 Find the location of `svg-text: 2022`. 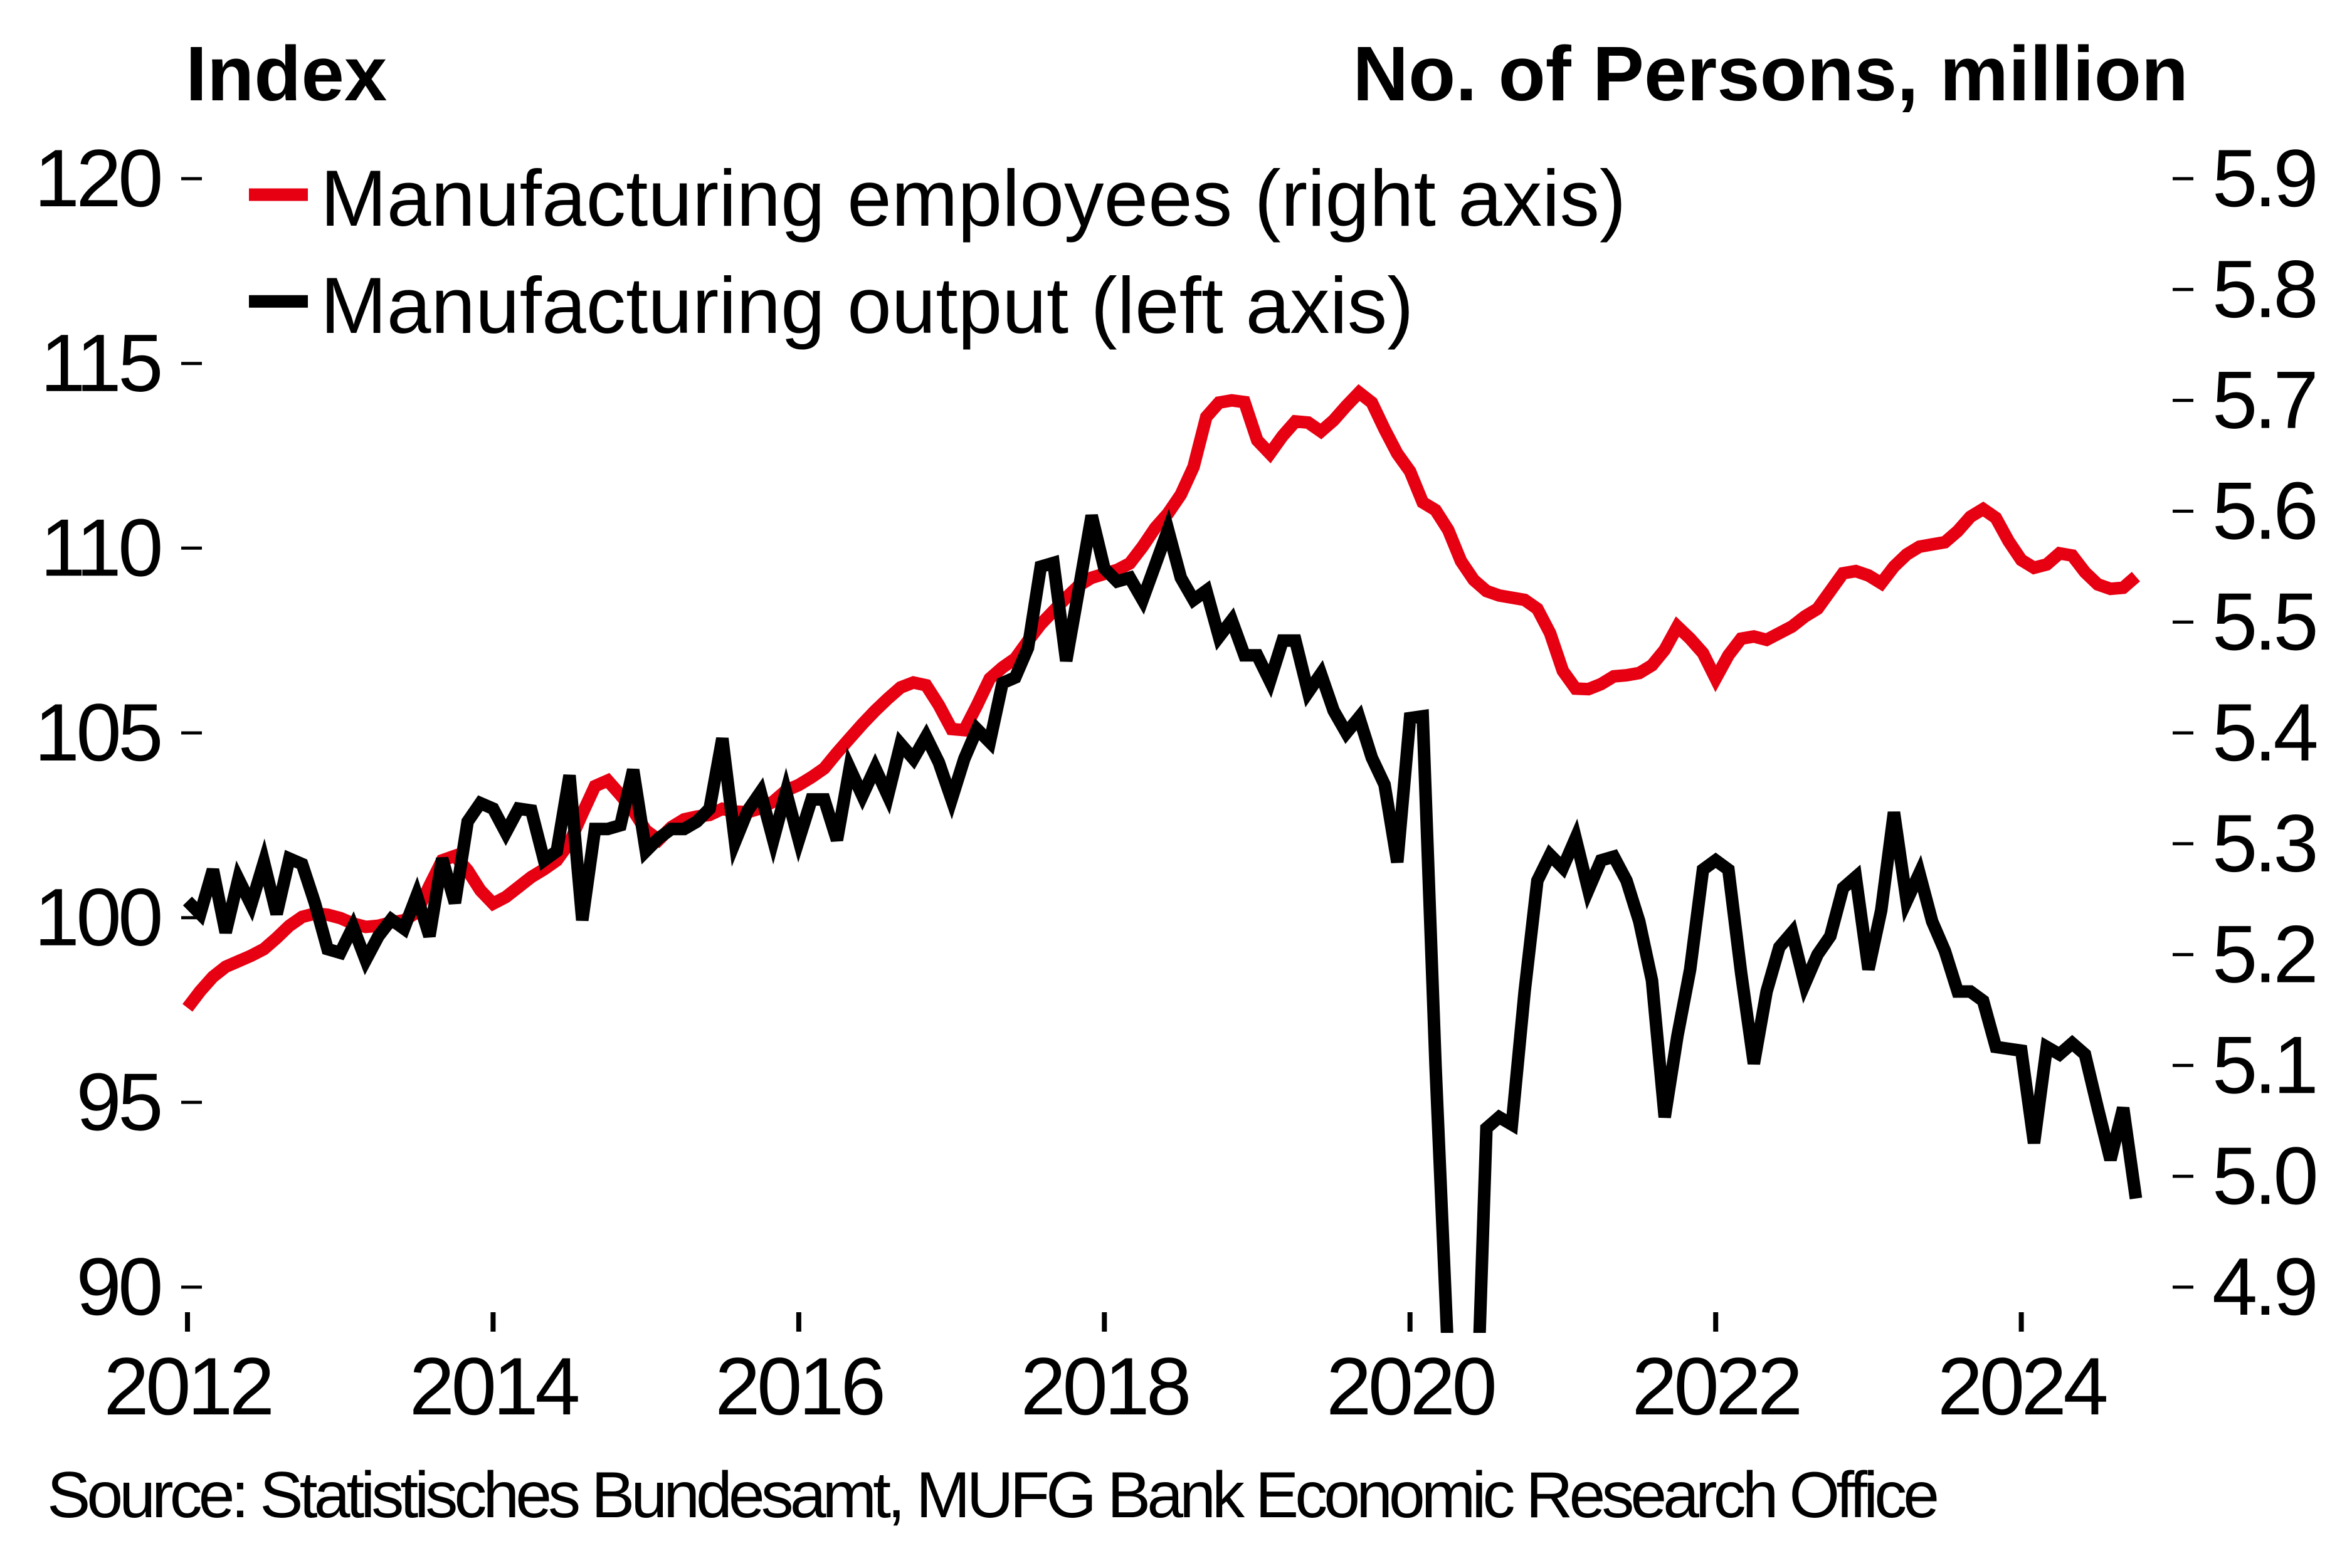

svg-text: 2022 is located at coordinates (1716, 1386).